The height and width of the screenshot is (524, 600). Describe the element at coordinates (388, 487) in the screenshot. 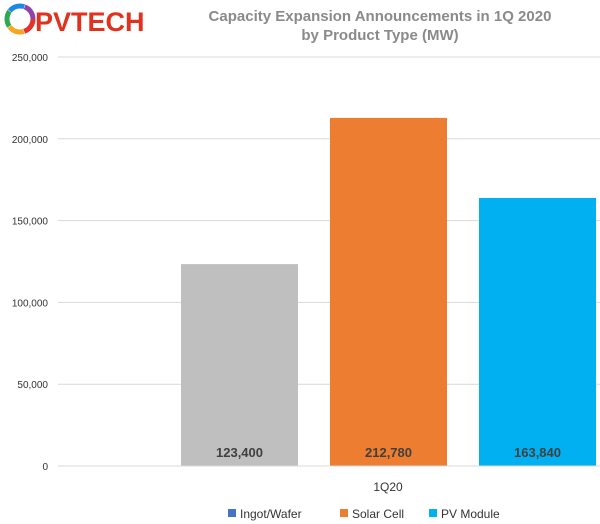

I see `category-label: 1Q20` at that location.